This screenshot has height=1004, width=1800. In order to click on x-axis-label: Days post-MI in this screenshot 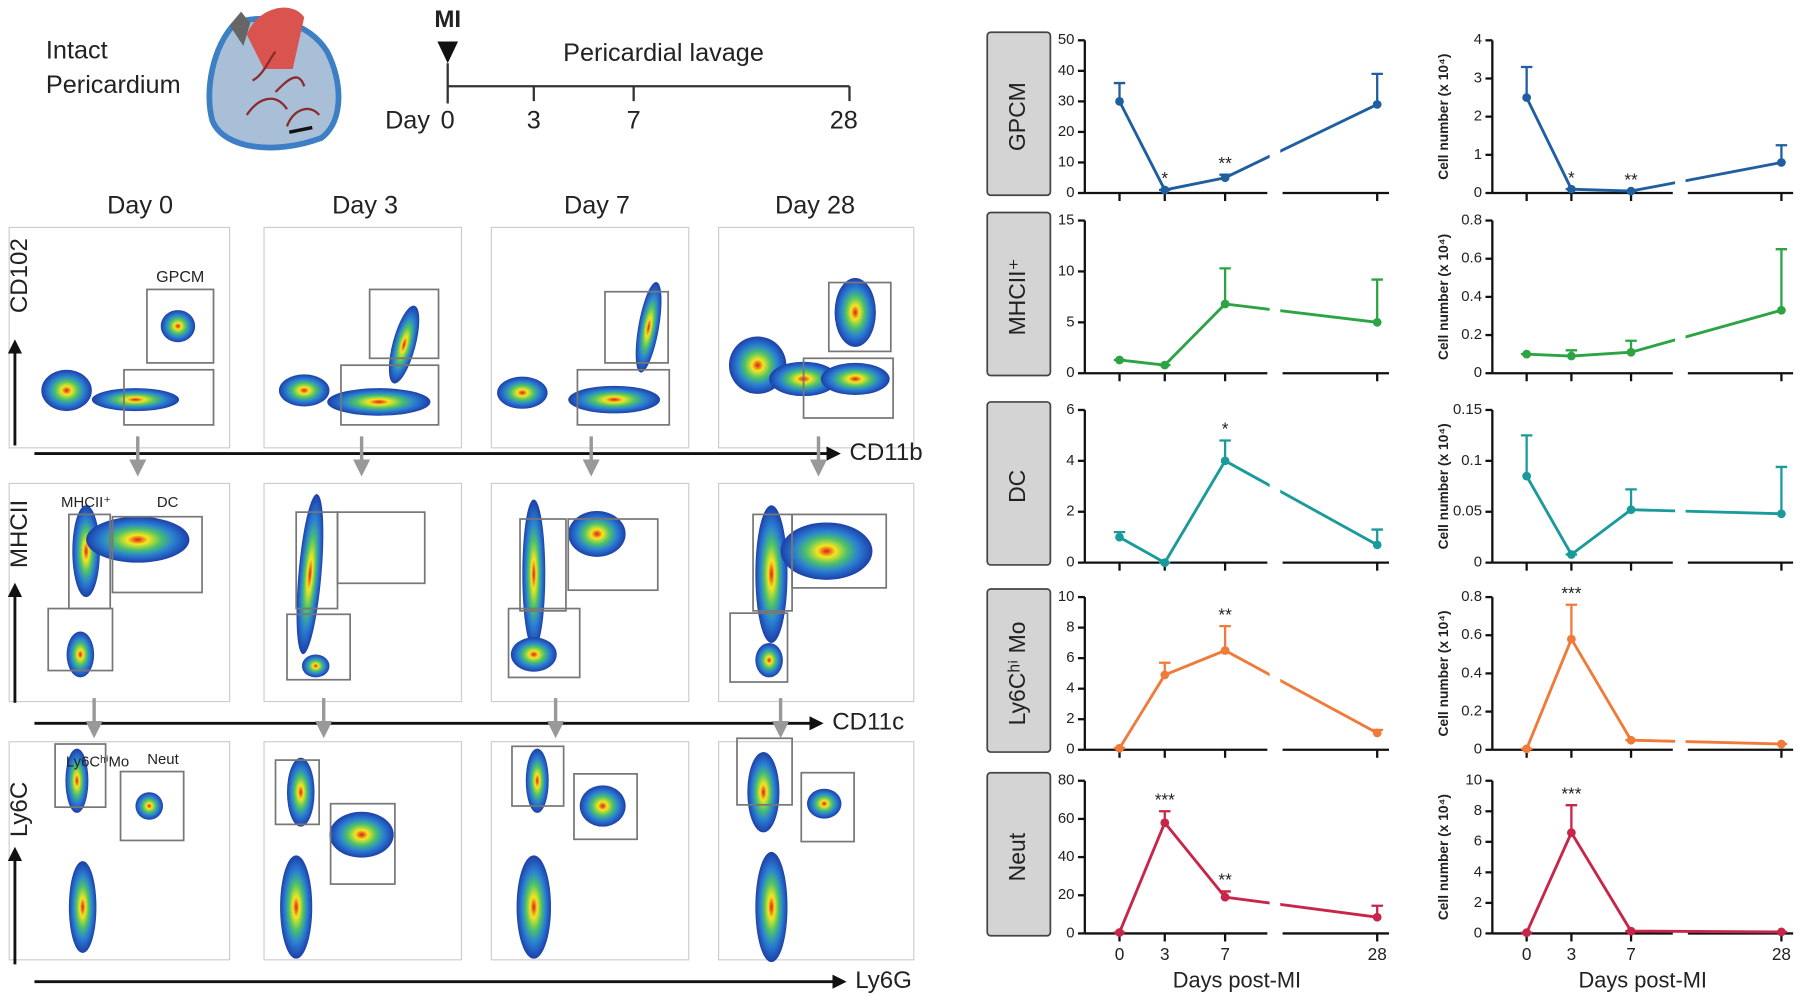, I will do `click(1643, 979)`.